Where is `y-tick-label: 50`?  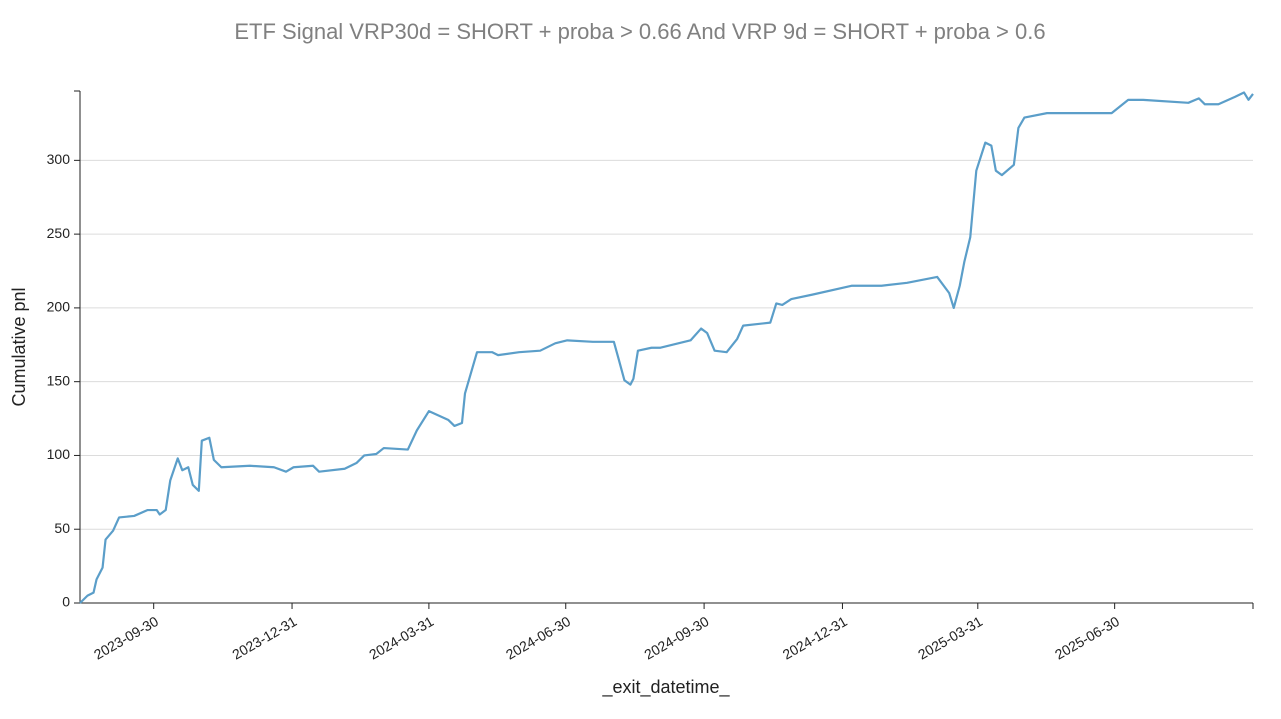 y-tick-label: 50 is located at coordinates (62, 528).